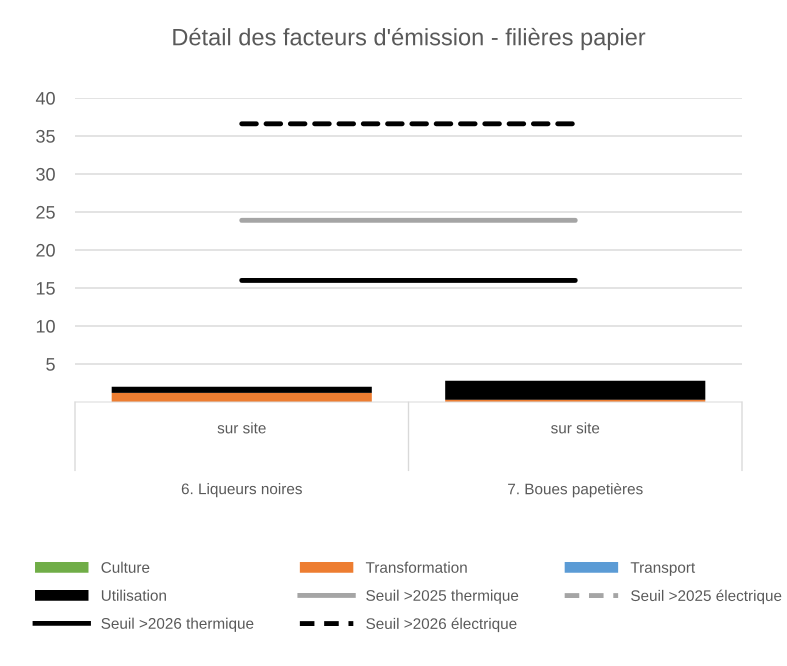  What do you see at coordinates (50, 364) in the screenshot?
I see `y-tick-label: 5` at bounding box center [50, 364].